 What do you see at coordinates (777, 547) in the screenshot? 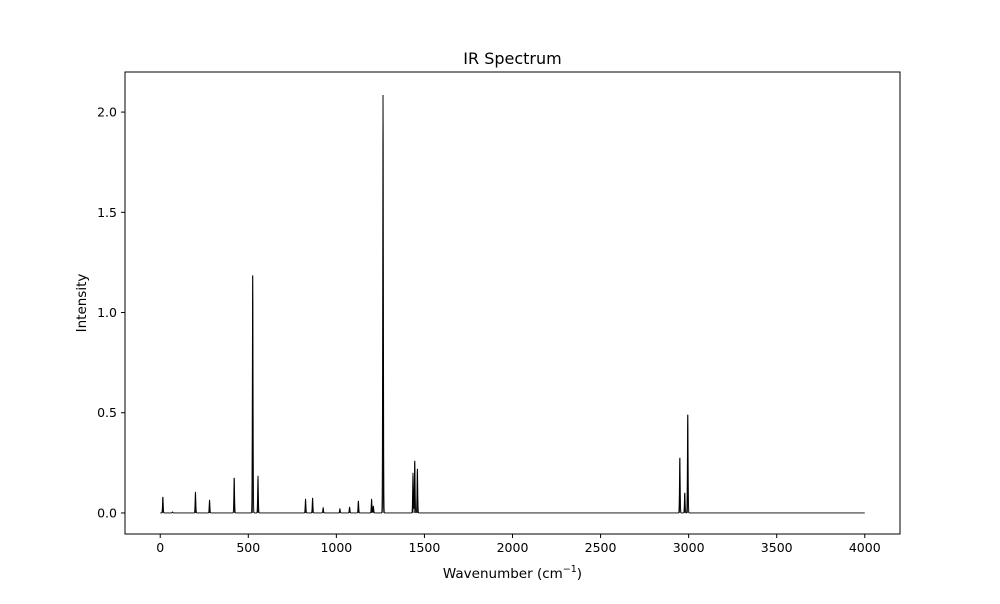
I see `x-tick-label: 3500` at bounding box center [777, 547].